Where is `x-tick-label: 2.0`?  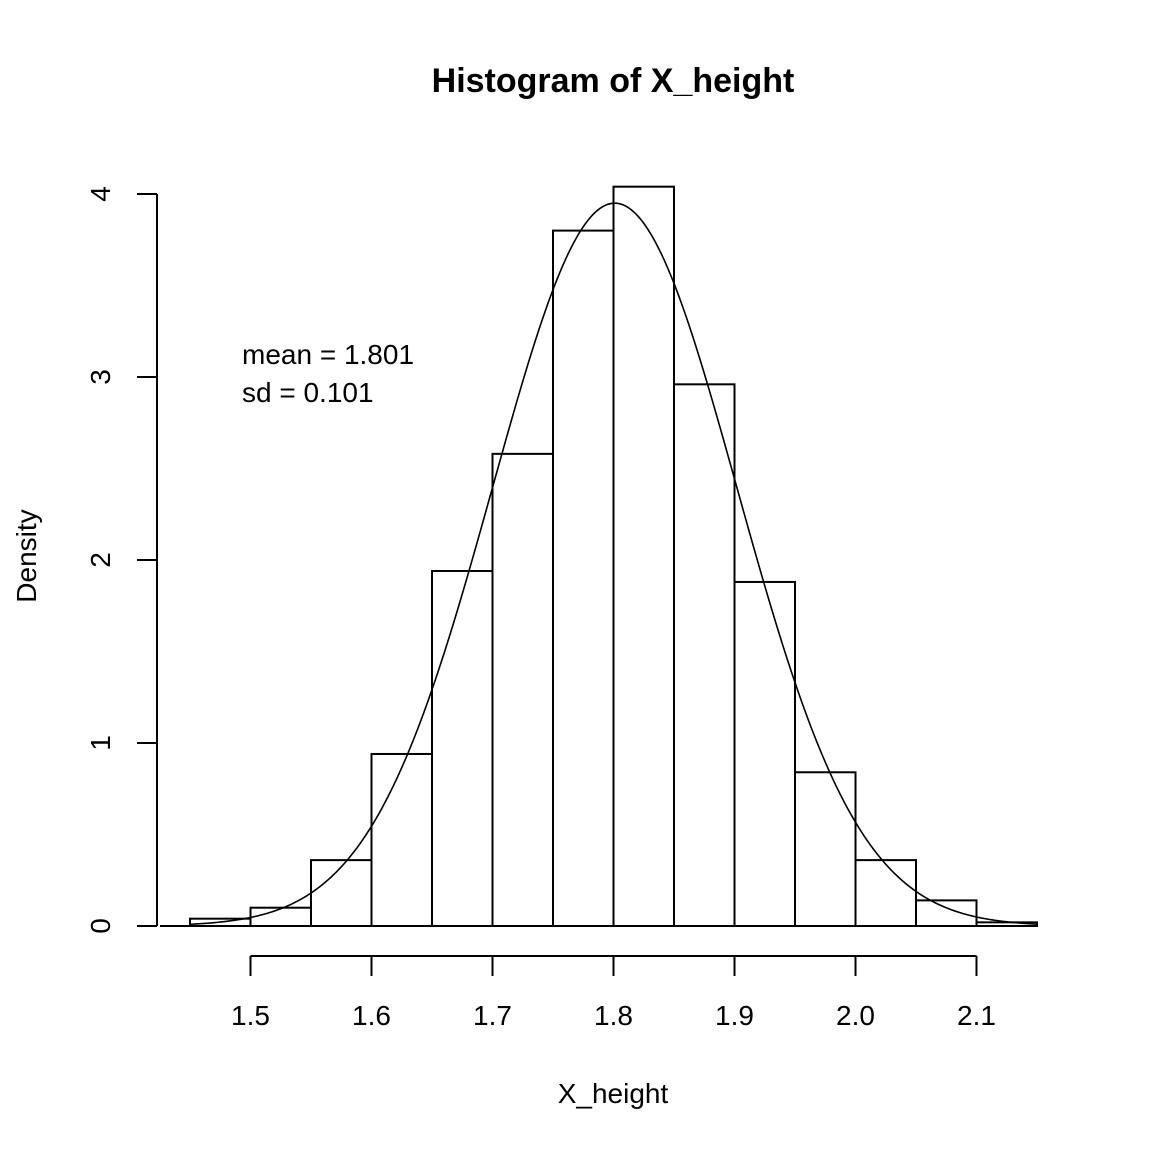
x-tick-label: 2.0 is located at coordinates (855, 1015).